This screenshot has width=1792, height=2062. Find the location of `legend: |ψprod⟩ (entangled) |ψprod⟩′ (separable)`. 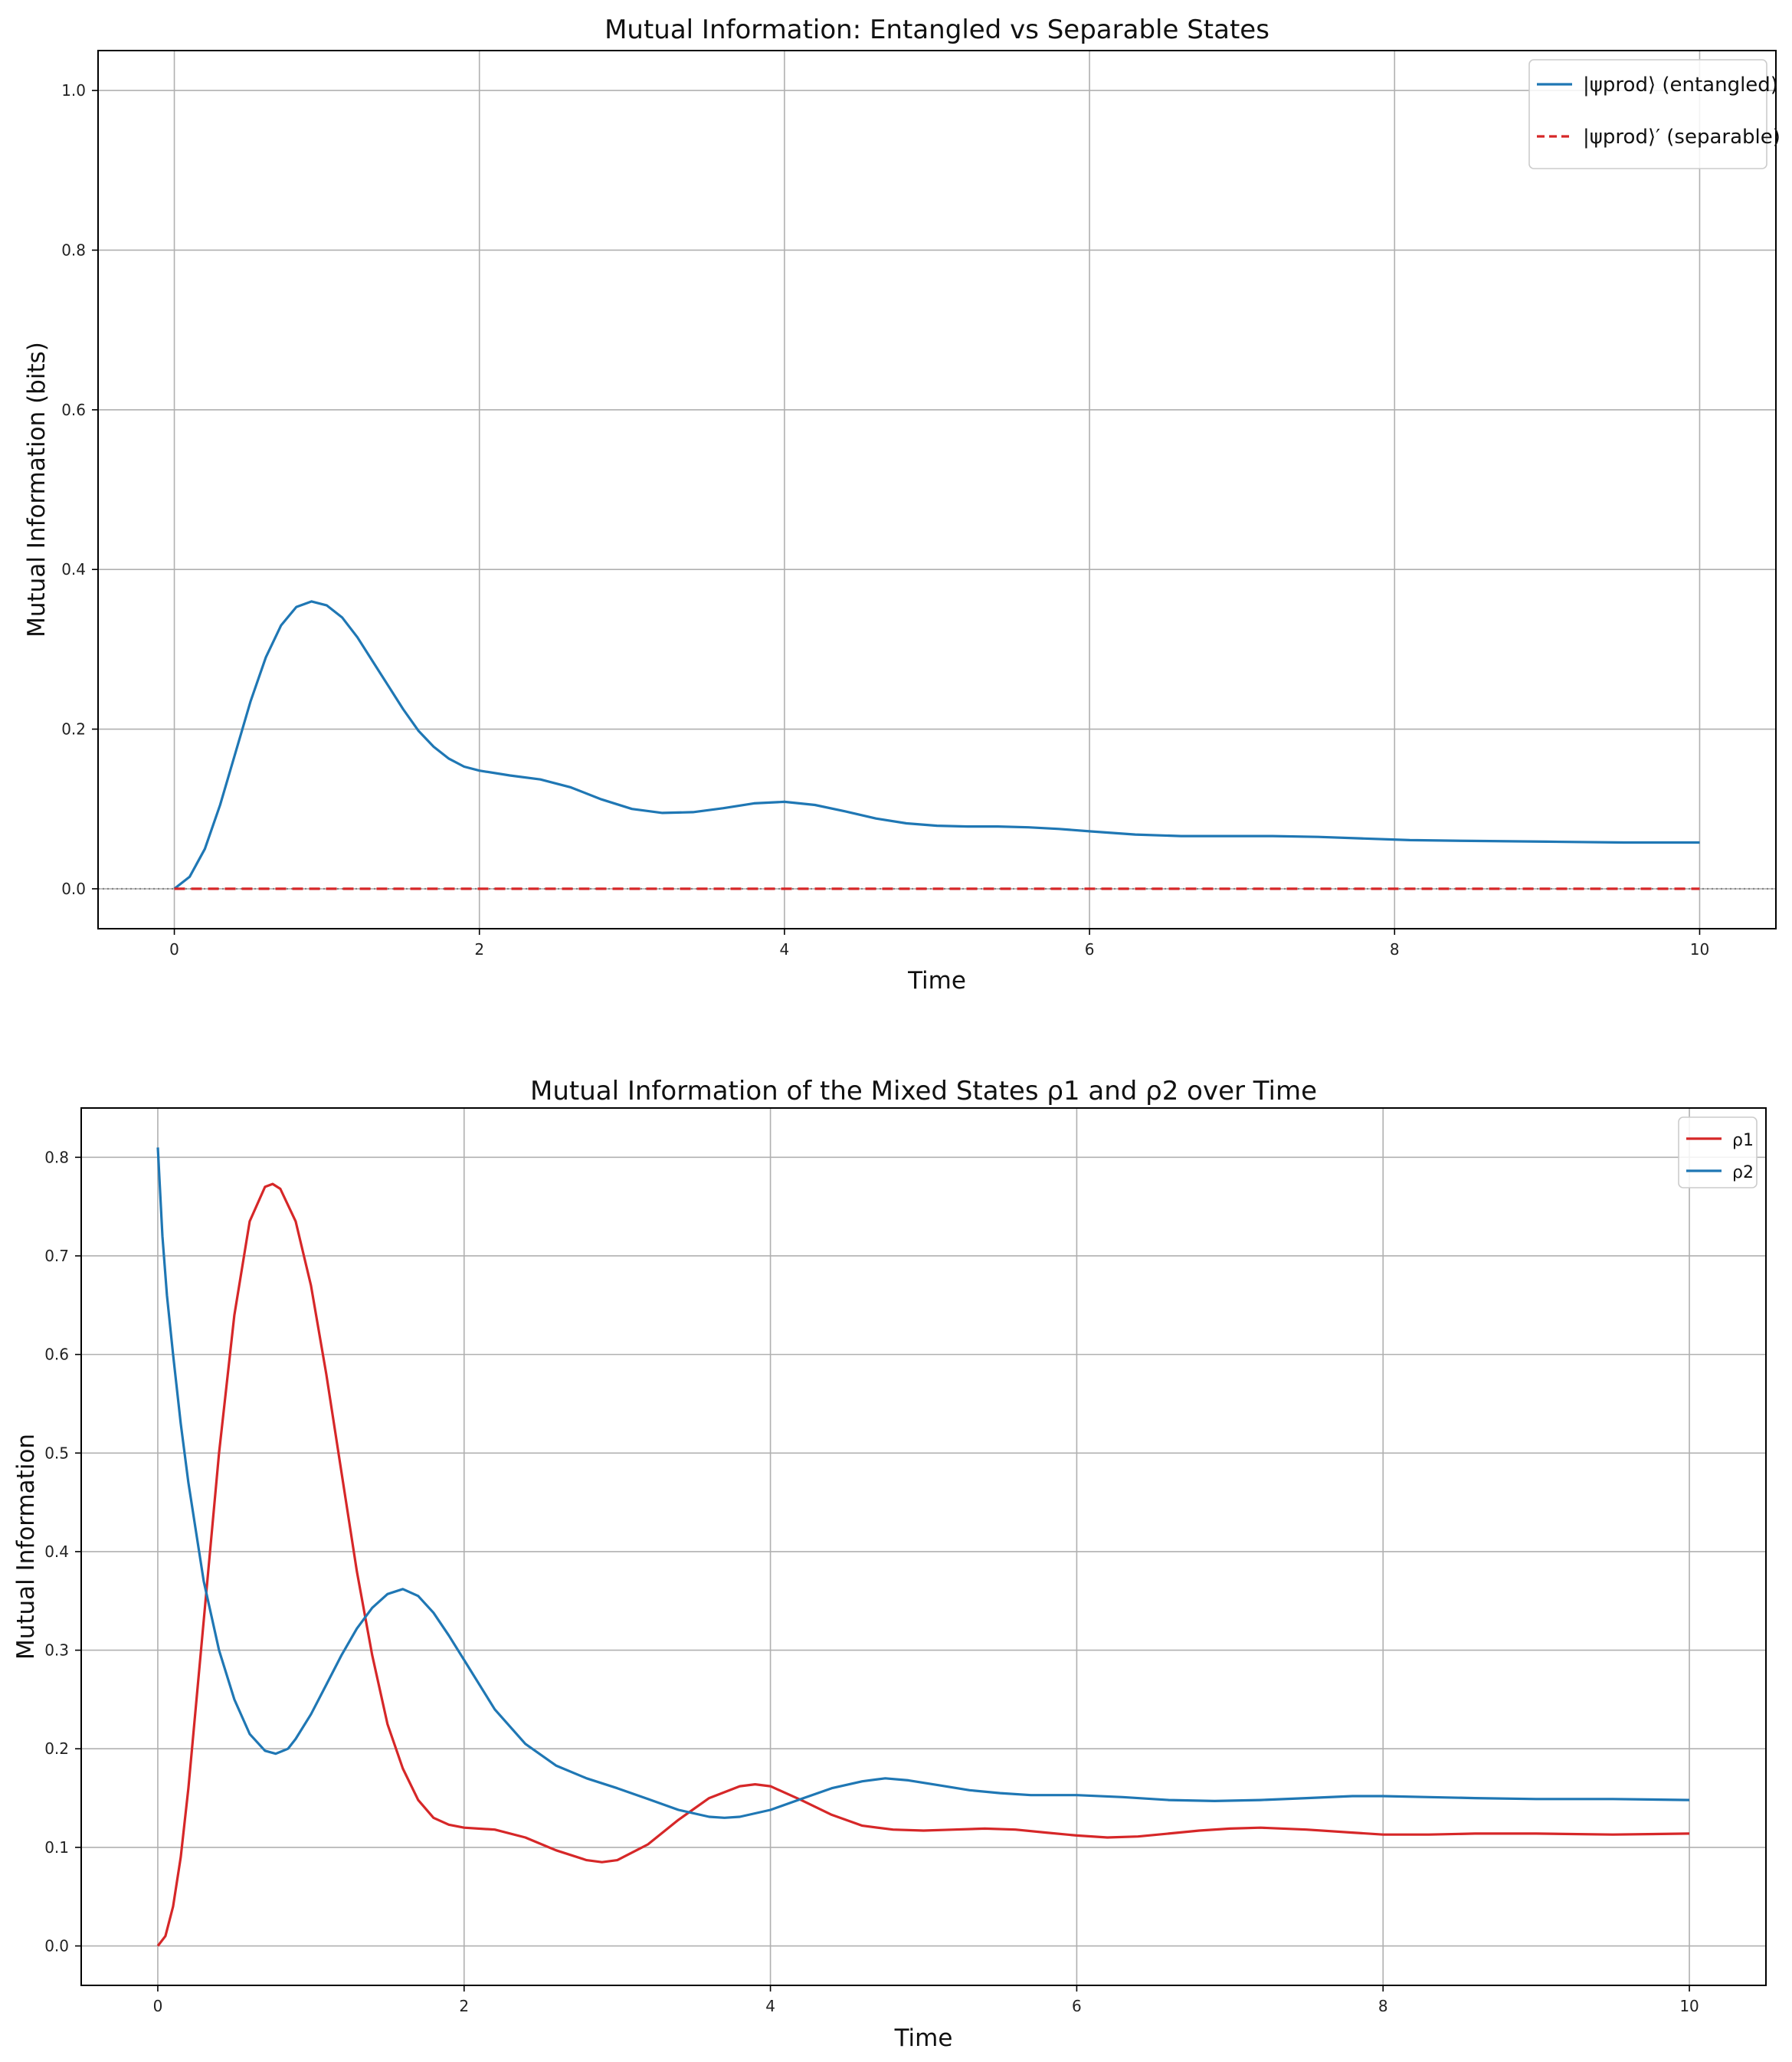

legend: |ψprod⟩ (entangled) |ψprod⟩′ (separable) is located at coordinates (1654, 114).